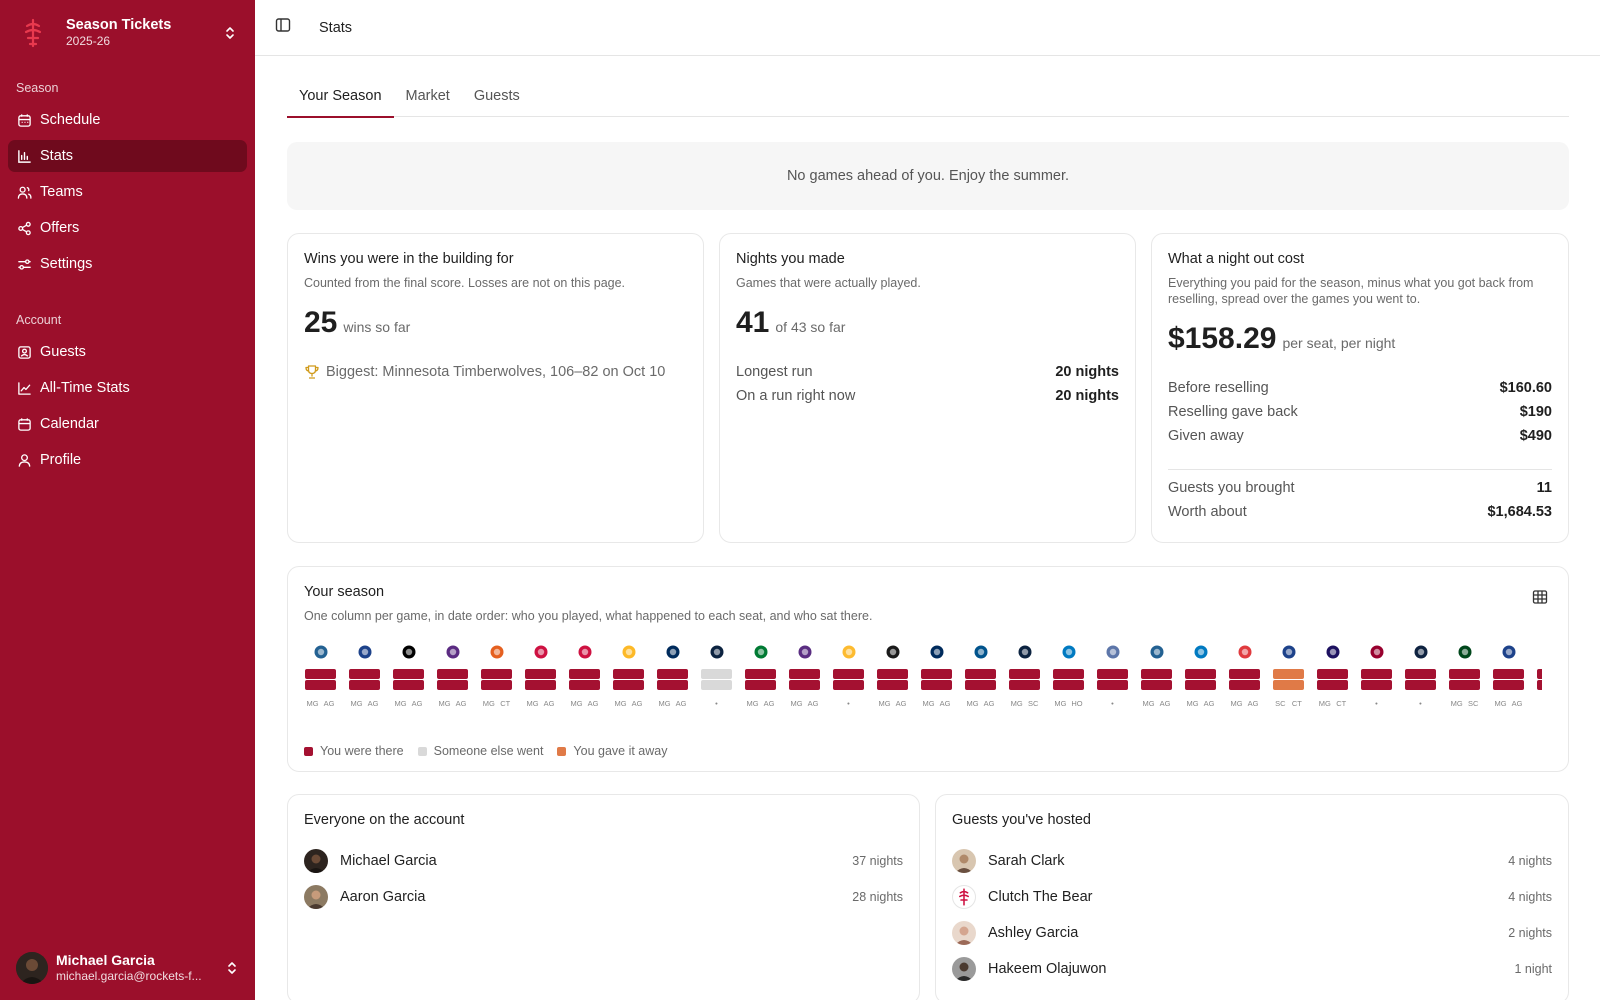 This screenshot has height=1000, width=1600. Describe the element at coordinates (1236, 259) in the screenshot. I see `card-title: What a night out cost` at that location.